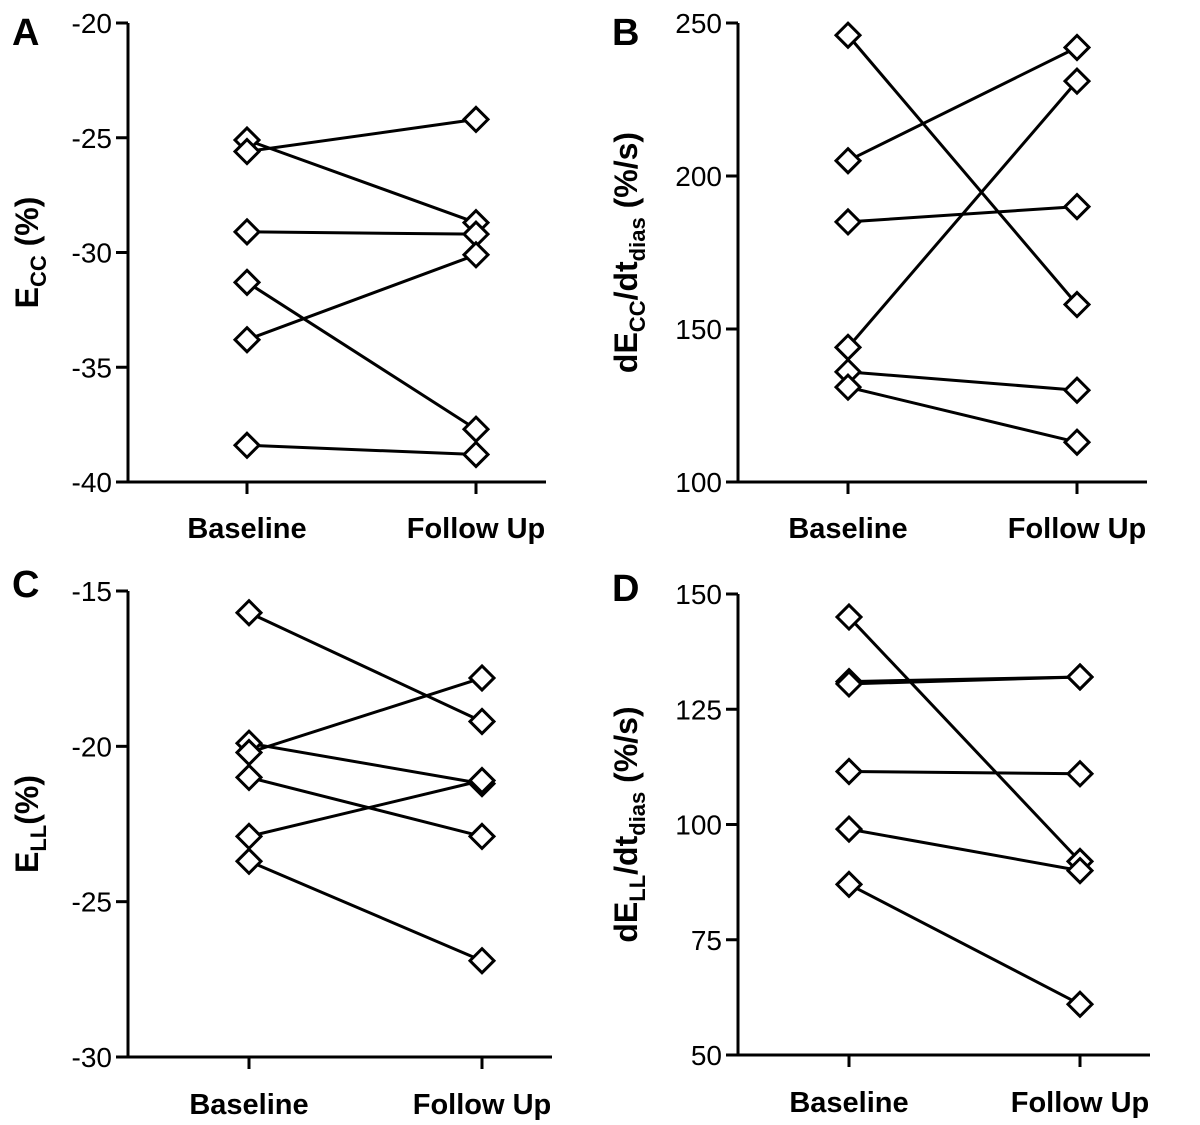  I want to click on y-tick-label: -40, so click(92, 482).